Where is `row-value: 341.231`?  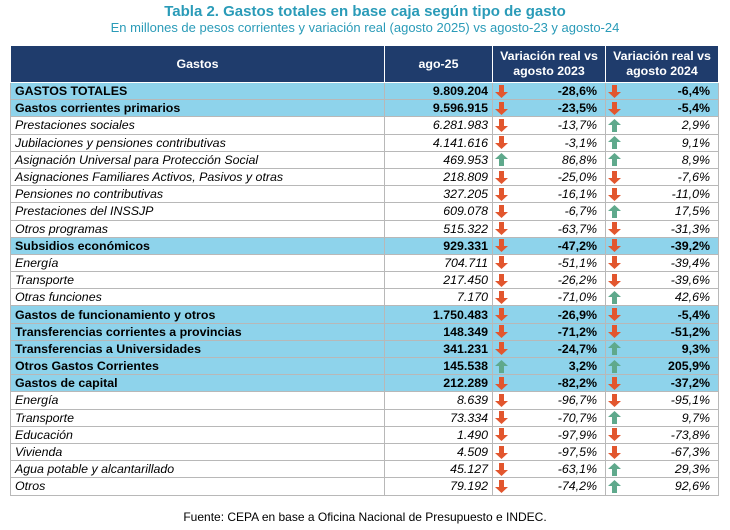
row-value: 341.231 is located at coordinates (438, 349).